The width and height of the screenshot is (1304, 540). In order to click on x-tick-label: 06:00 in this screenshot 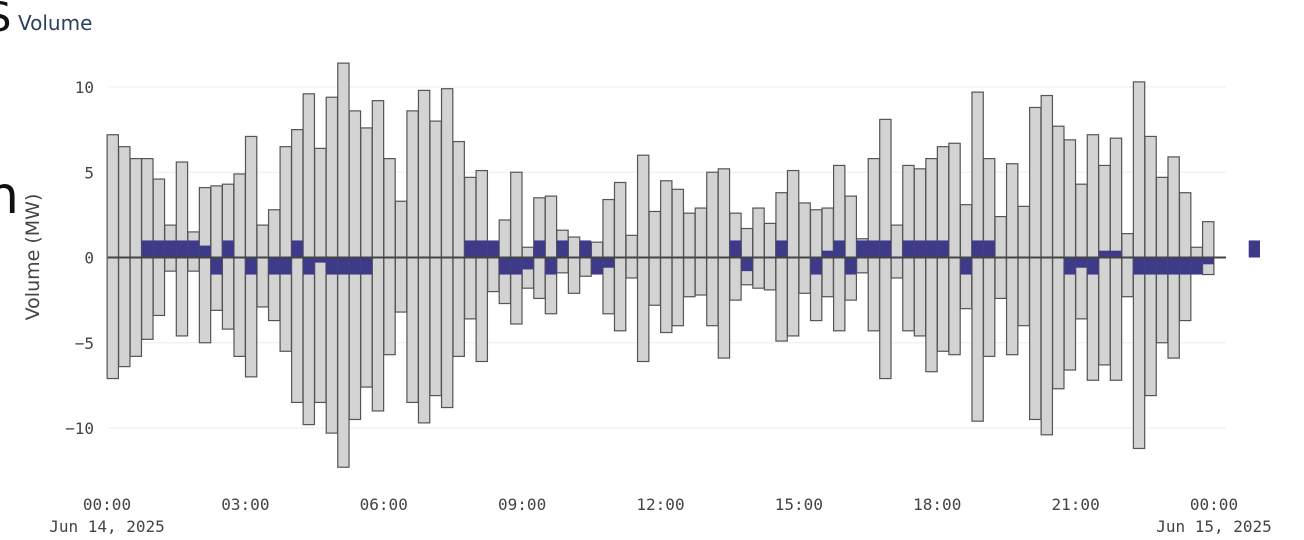, I will do `click(384, 504)`.